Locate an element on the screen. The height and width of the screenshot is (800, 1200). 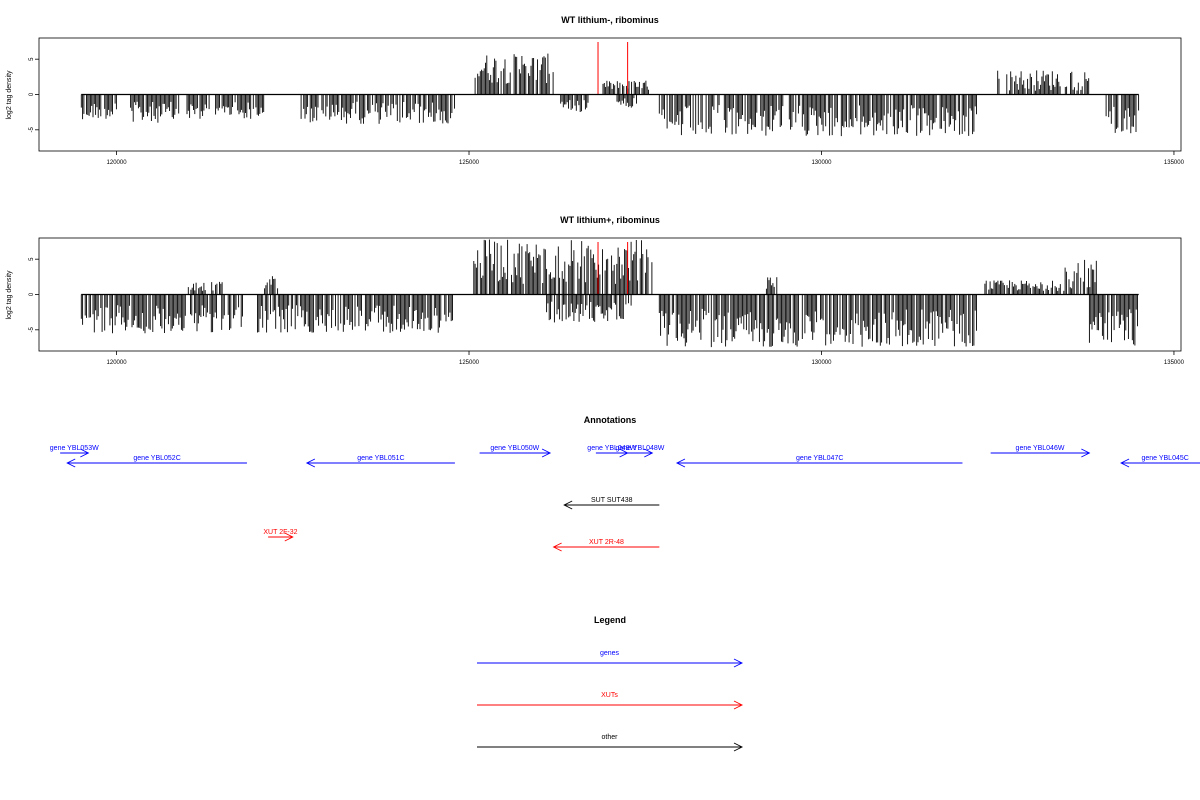
feature-label: XUT 2F-32 is located at coordinates (280, 532).